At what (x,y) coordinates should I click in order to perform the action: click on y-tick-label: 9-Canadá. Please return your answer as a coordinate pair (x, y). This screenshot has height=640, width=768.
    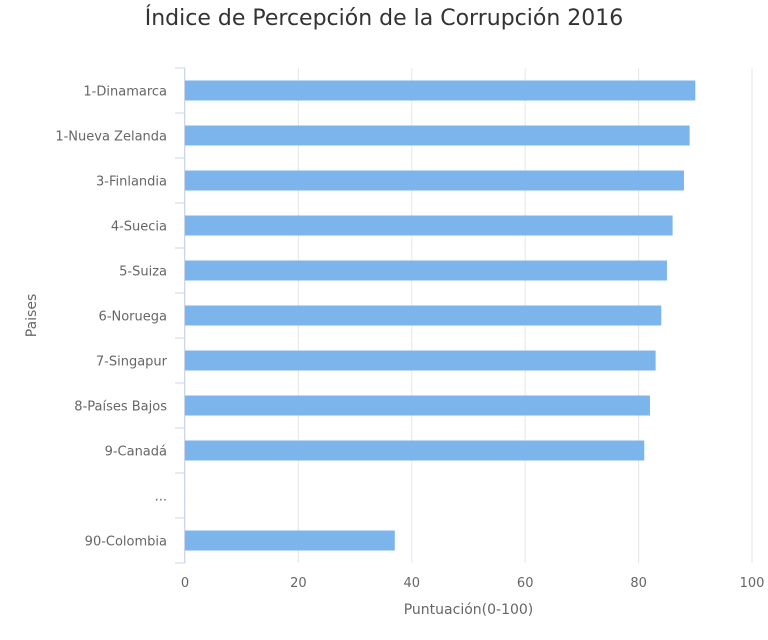
    Looking at the image, I should click on (136, 452).